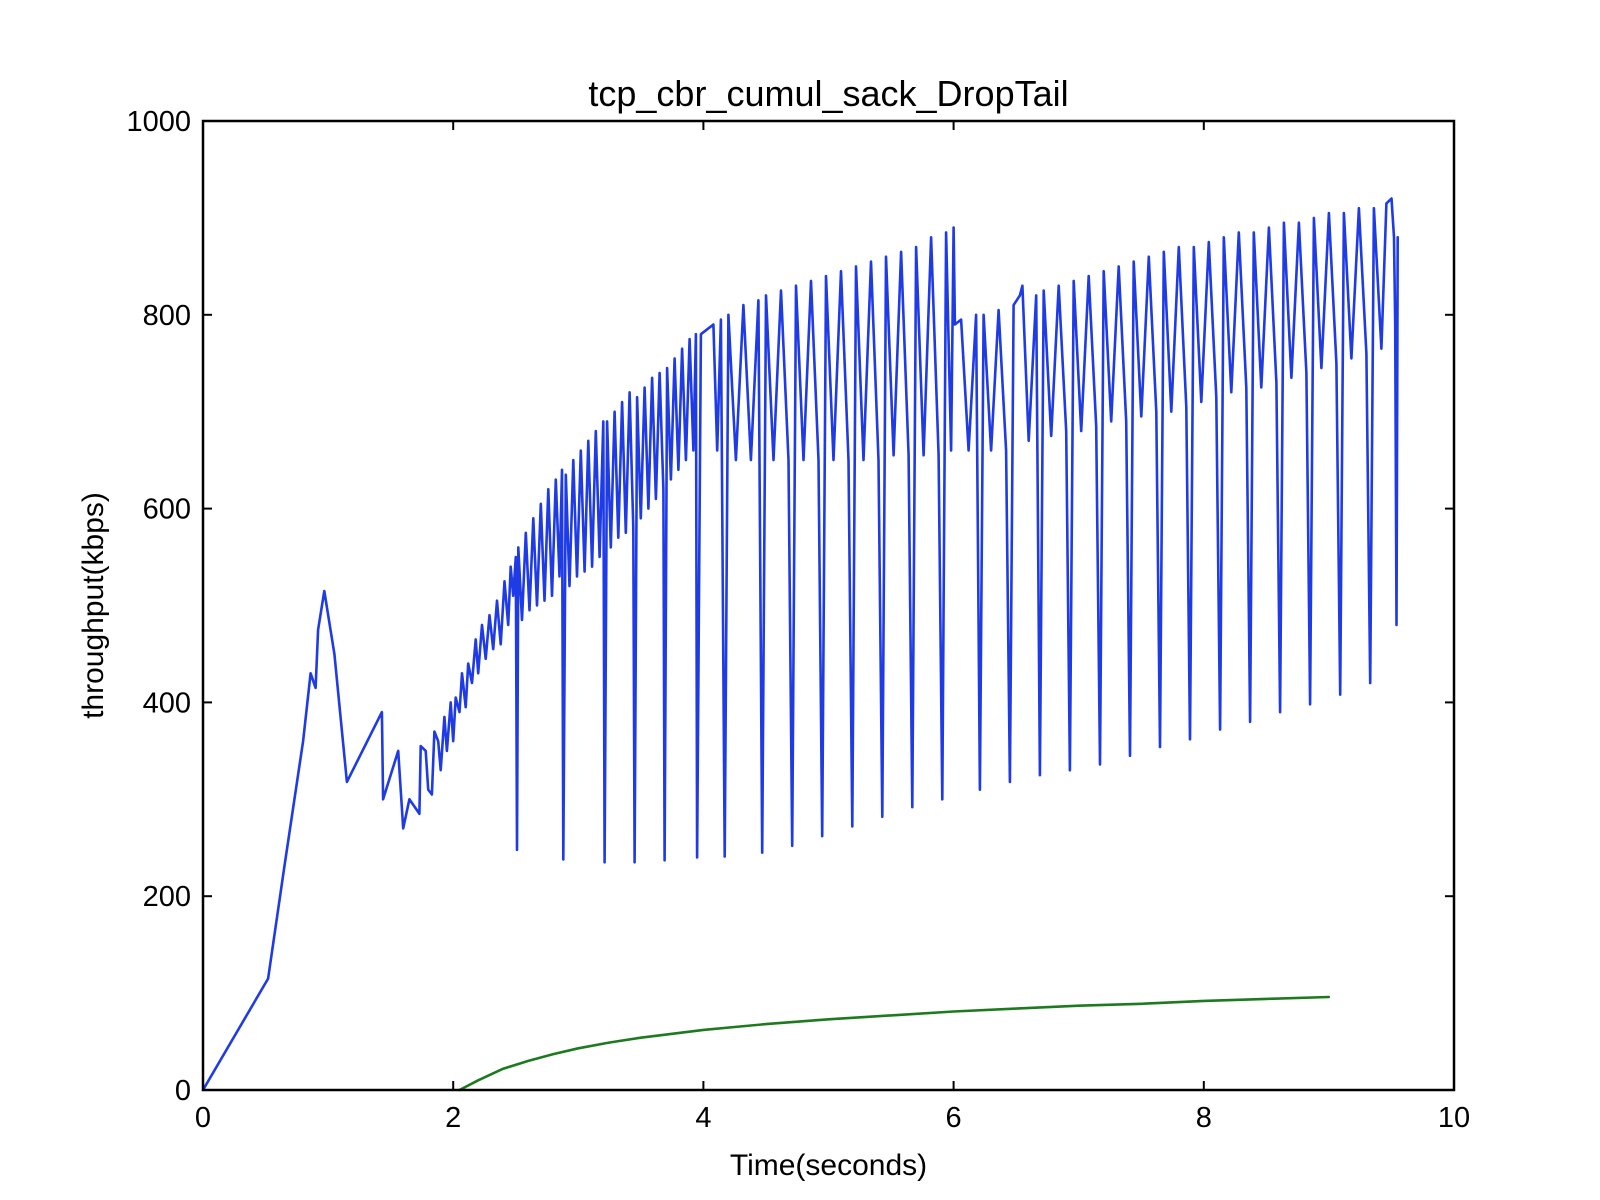 The width and height of the screenshot is (1600, 1200). I want to click on x-tick-label: 10, so click(1454, 1118).